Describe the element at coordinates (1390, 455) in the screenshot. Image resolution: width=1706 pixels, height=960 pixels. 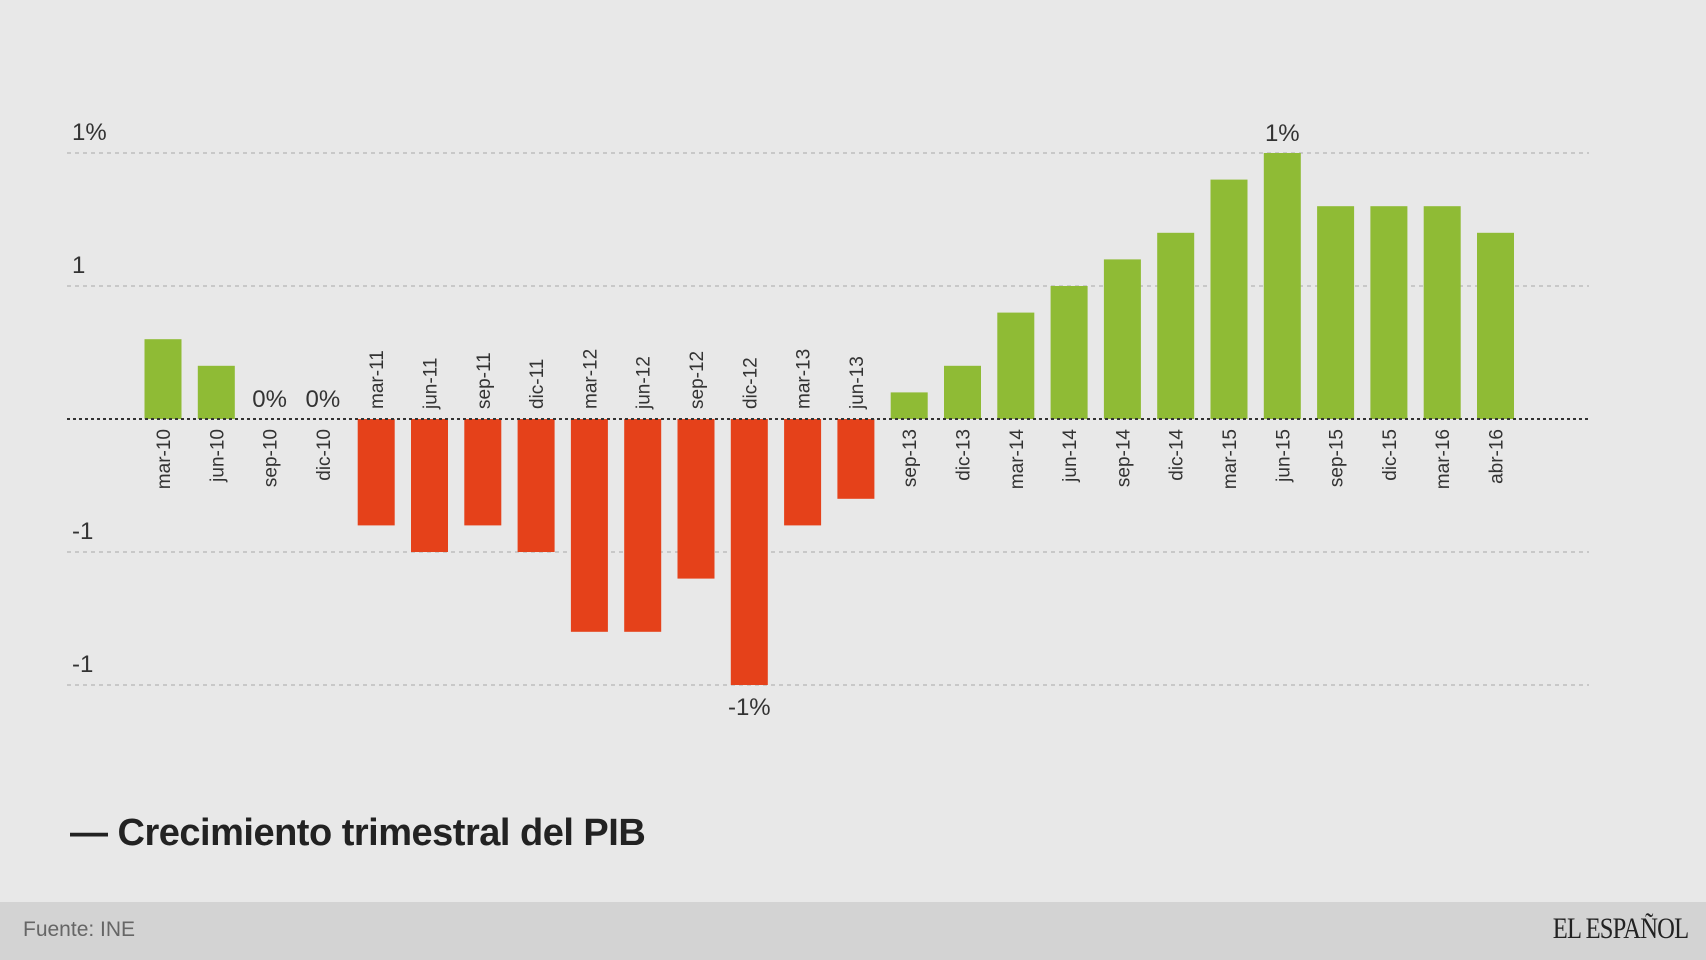
I see `x-tick-label: dic-15` at that location.